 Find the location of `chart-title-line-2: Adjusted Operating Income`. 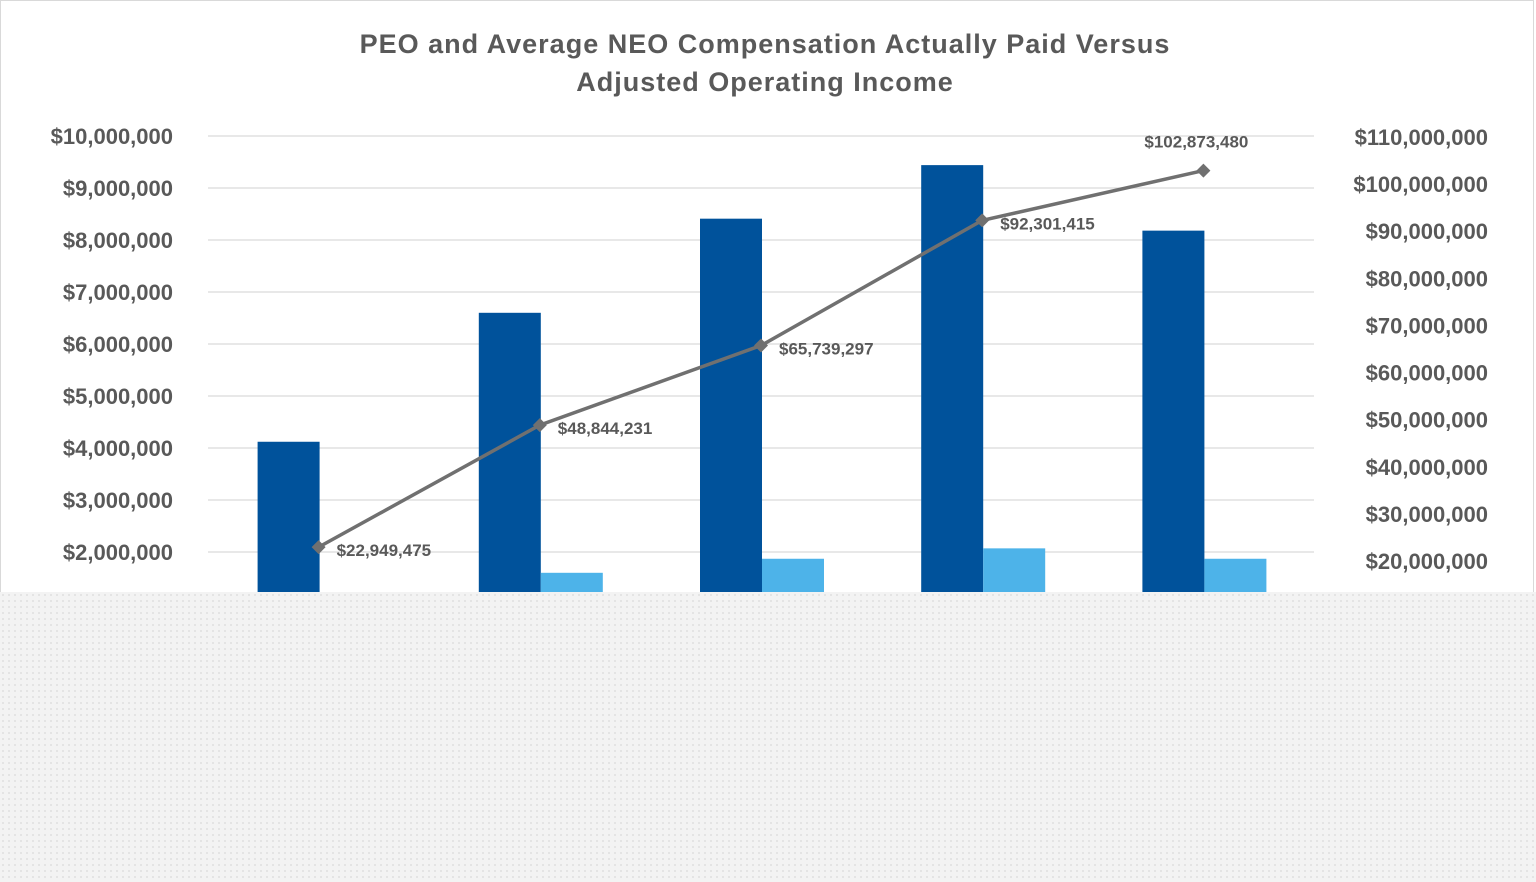

chart-title-line-2: Adjusted Operating Income is located at coordinates (765, 82).